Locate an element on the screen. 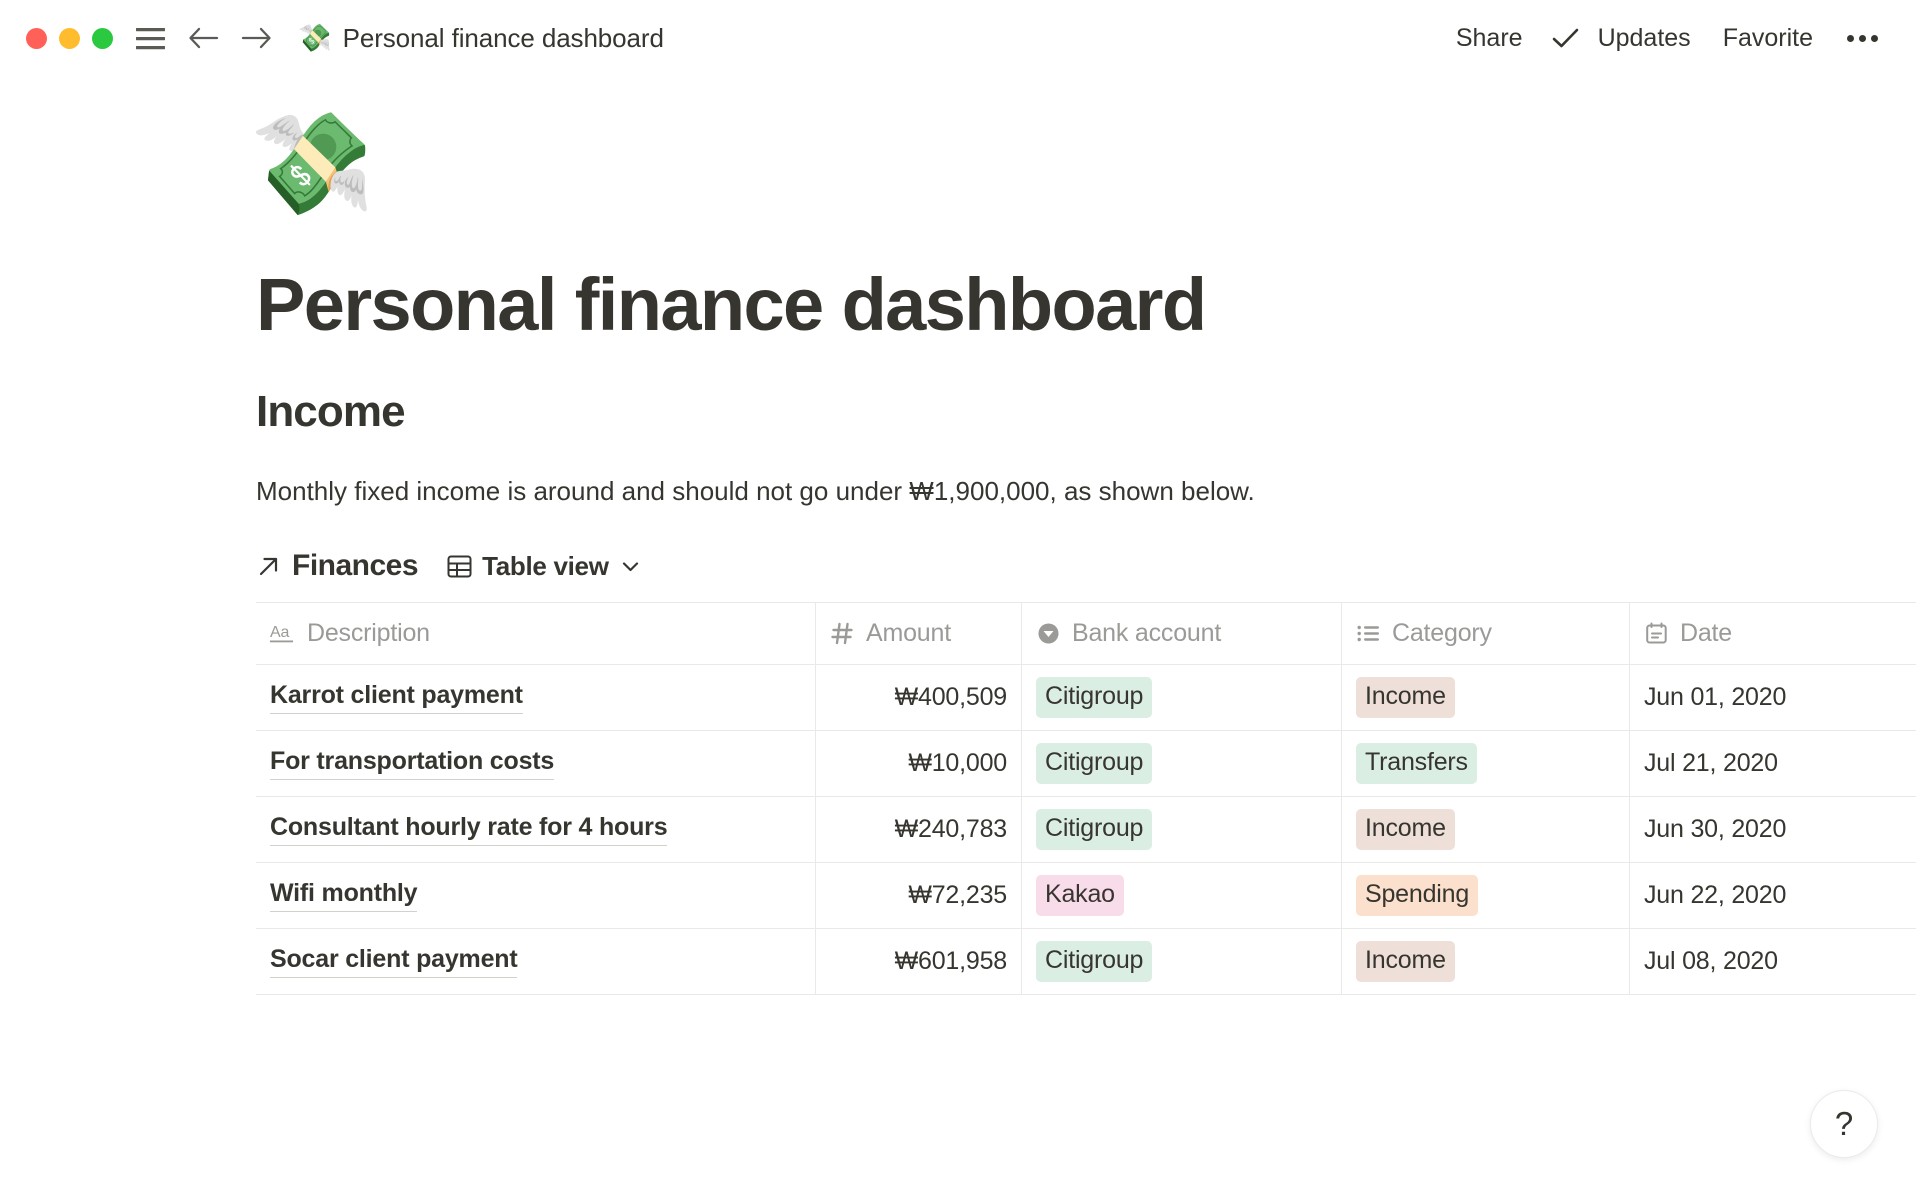 The height and width of the screenshot is (1200, 1920). ellipsis-icon is located at coordinates (1860, 38).